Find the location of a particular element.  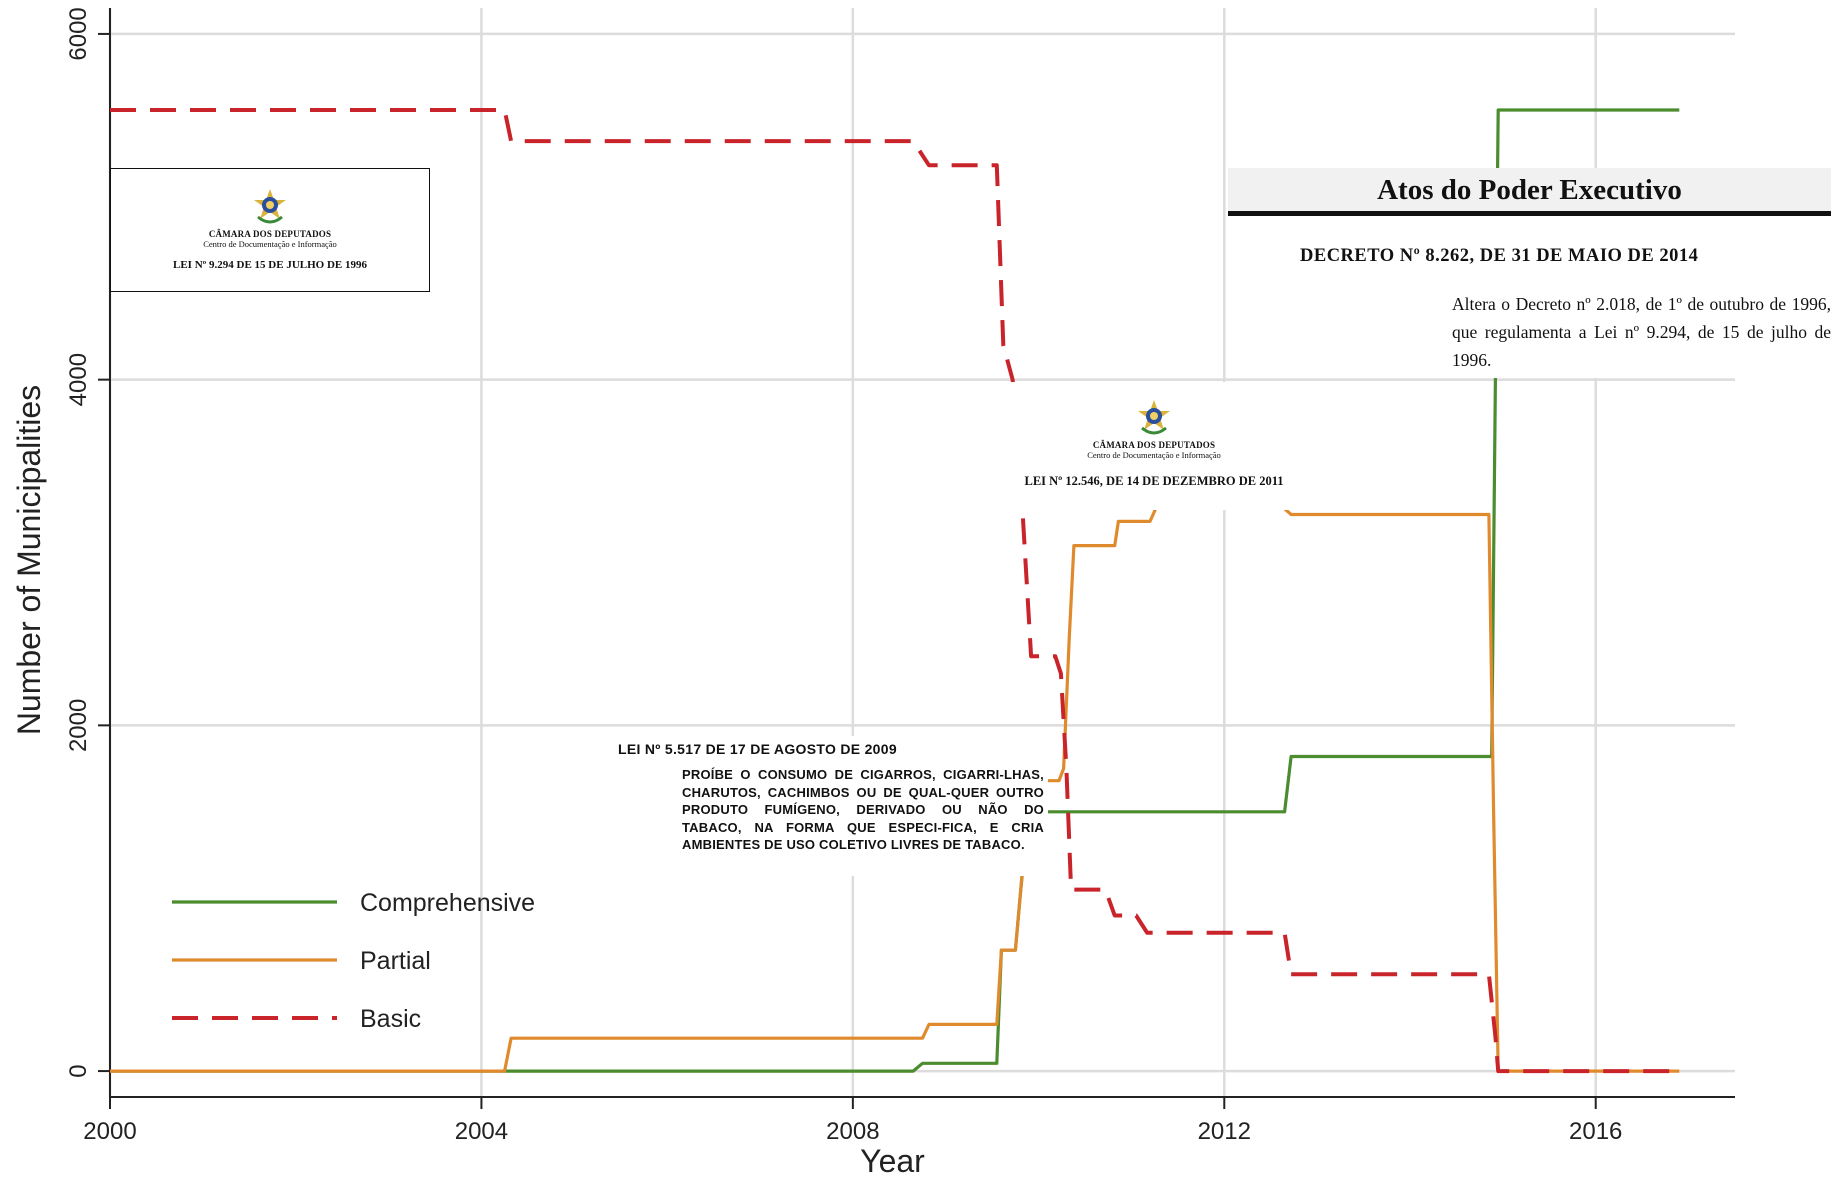

lei-5517-title: LEI Nº 5.517 DE 17 DE AGOSTO DE 2009 is located at coordinates (757, 749).